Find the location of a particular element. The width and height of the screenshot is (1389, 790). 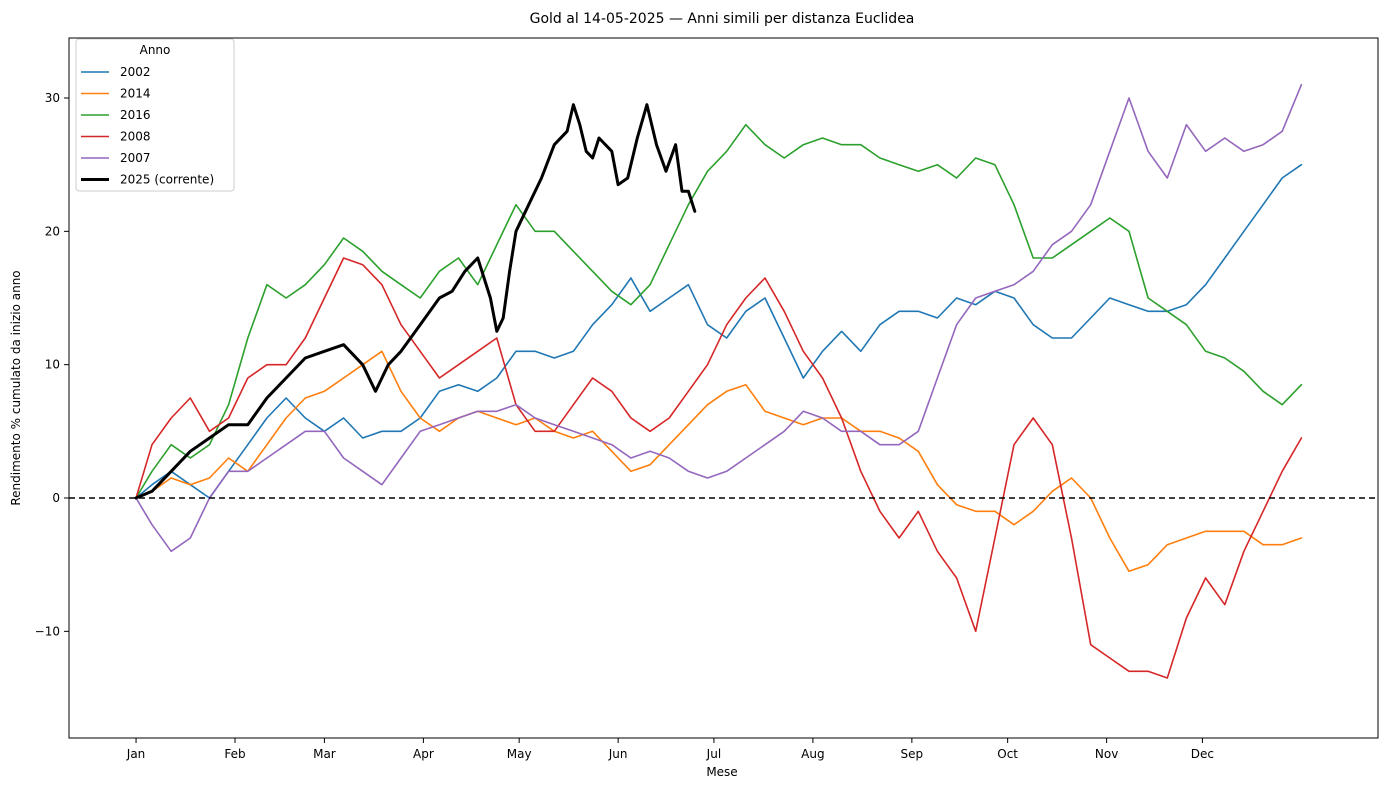

legend-label: 2014 is located at coordinates (135, 94).